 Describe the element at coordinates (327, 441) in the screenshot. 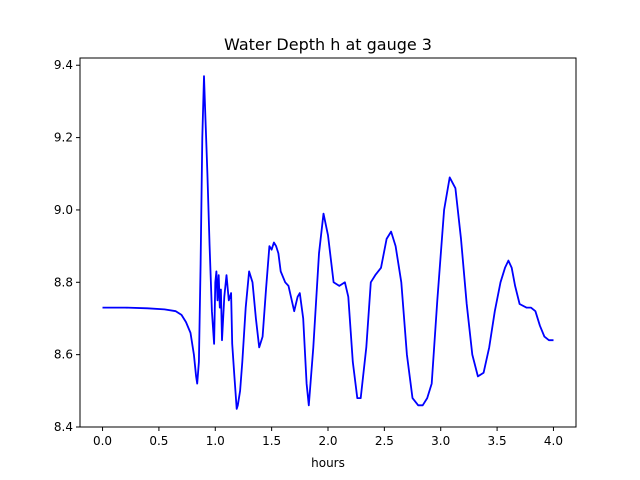

I see `x-tick-label: 2.0` at that location.